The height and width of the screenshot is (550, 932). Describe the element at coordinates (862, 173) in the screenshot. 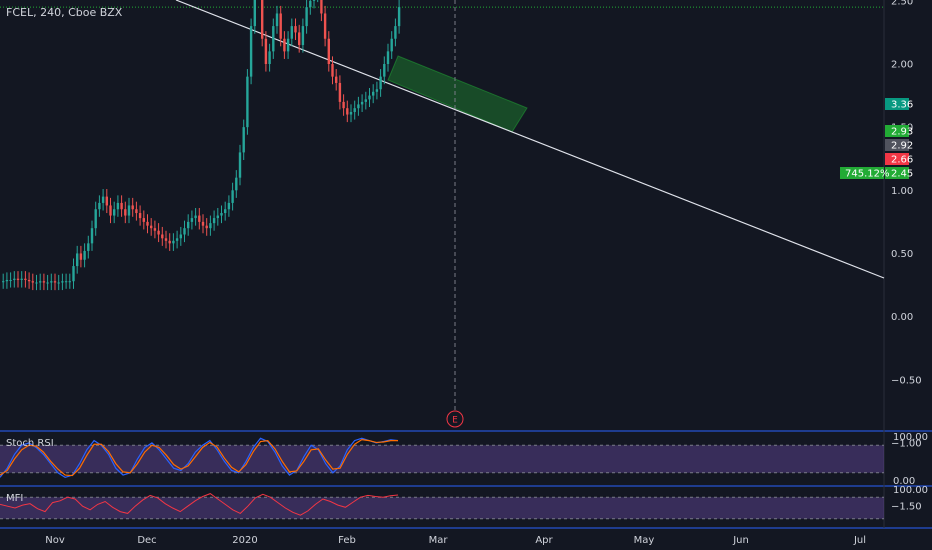

I see `percent-change-tag` at that location.